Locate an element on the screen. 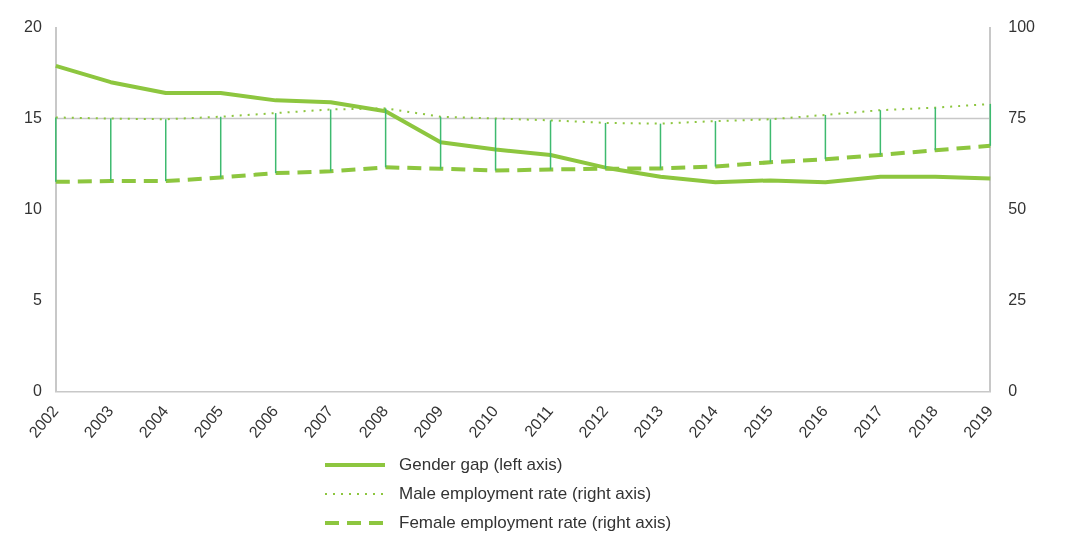  y2-tick-label: 100 is located at coordinates (1022, 27).